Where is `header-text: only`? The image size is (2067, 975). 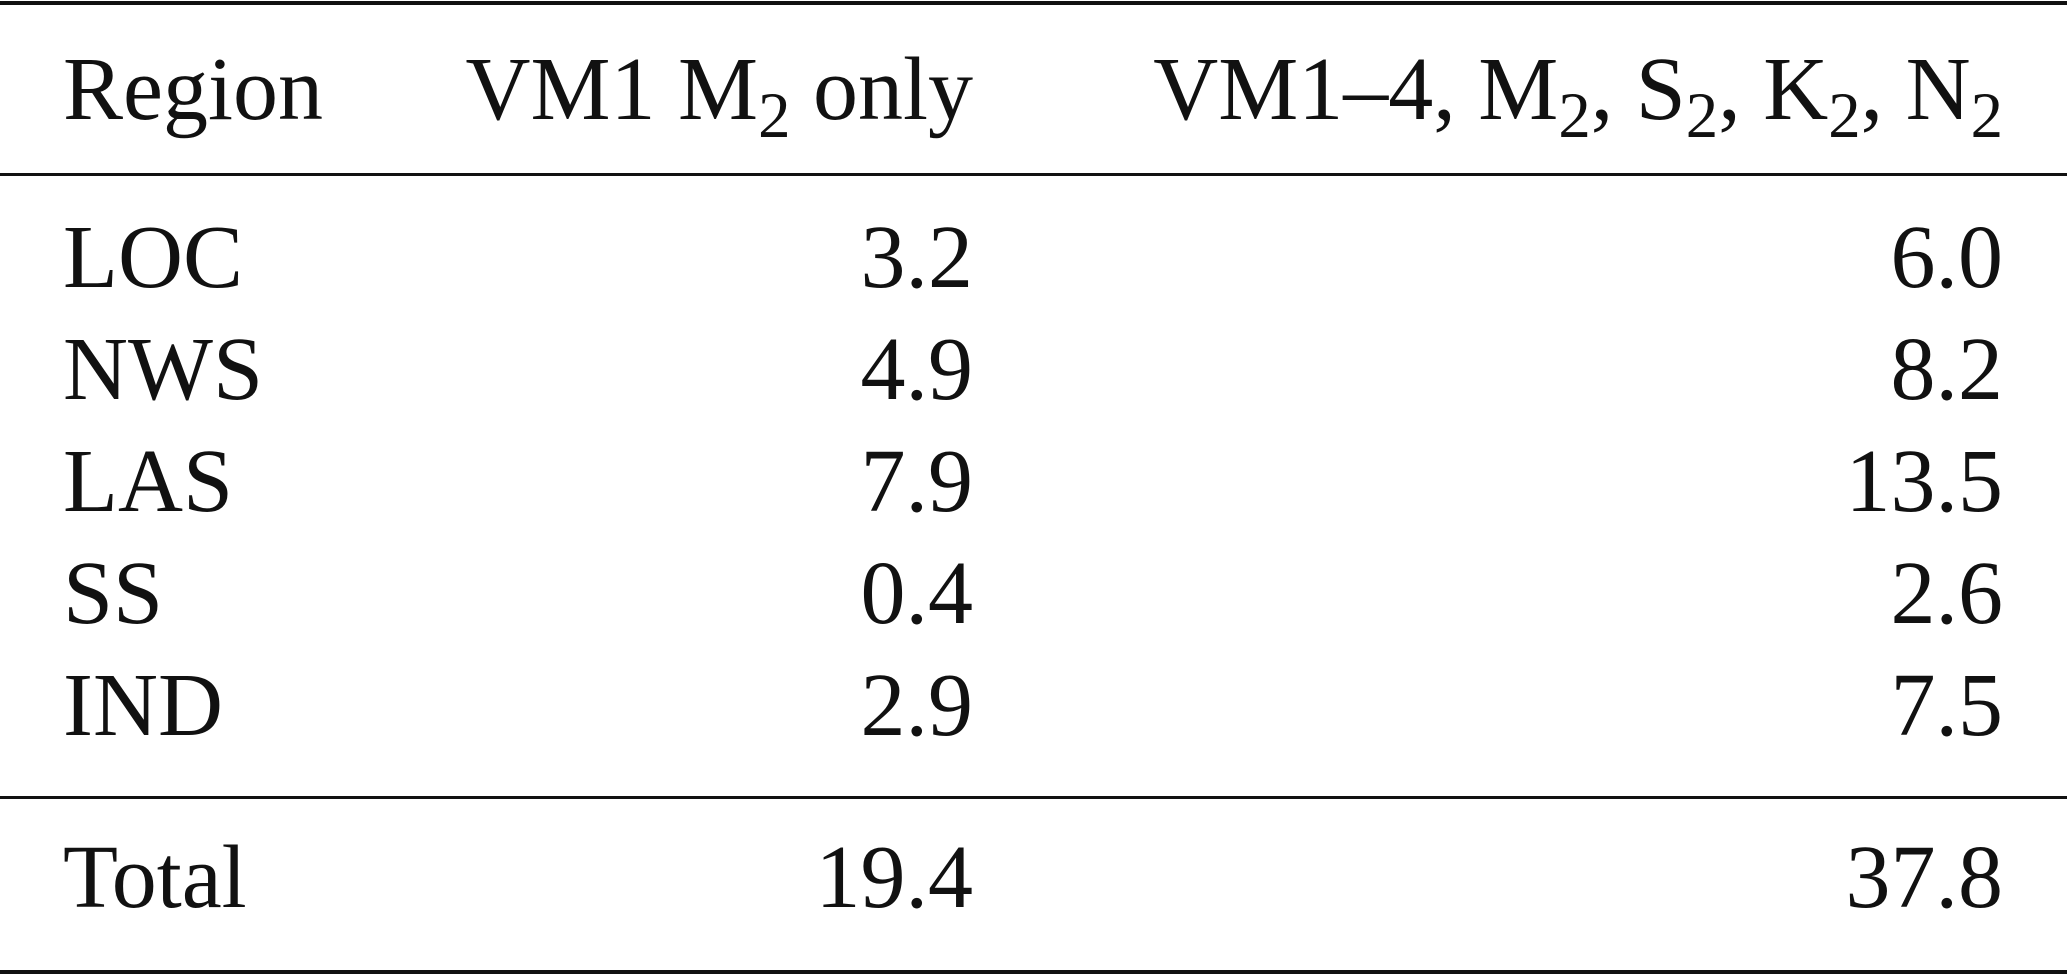 header-text: only is located at coordinates (881, 89).